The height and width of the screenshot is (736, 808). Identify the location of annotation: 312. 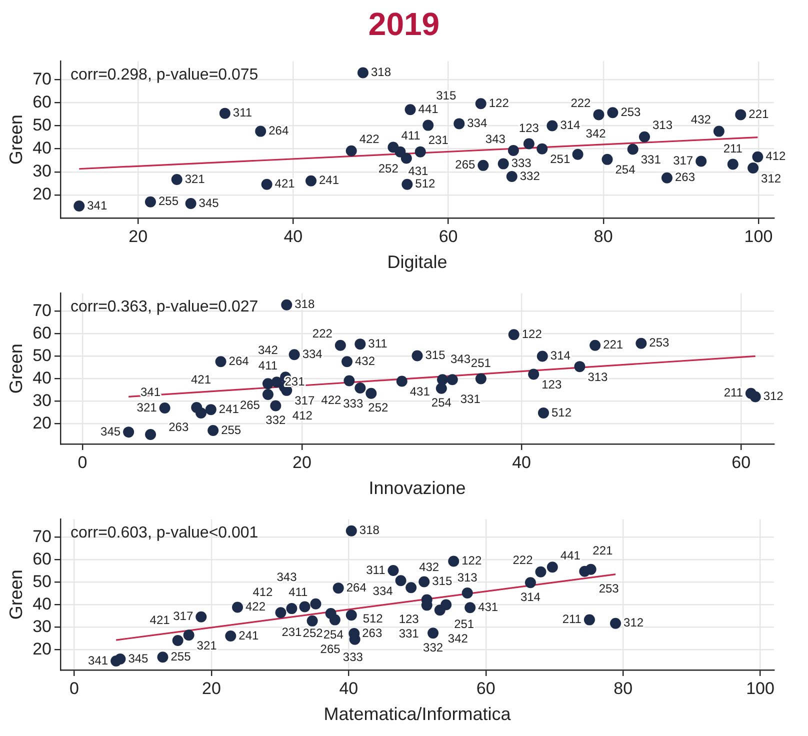
(771, 178).